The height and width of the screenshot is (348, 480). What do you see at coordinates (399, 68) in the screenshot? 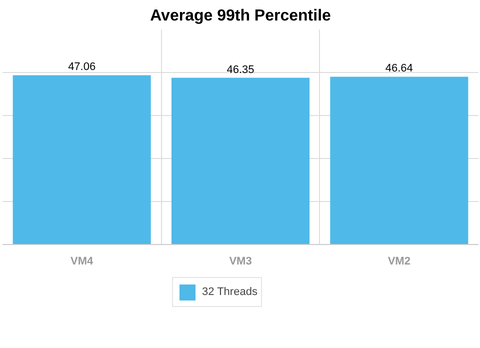
I see `data-label: 46.64` at bounding box center [399, 68].